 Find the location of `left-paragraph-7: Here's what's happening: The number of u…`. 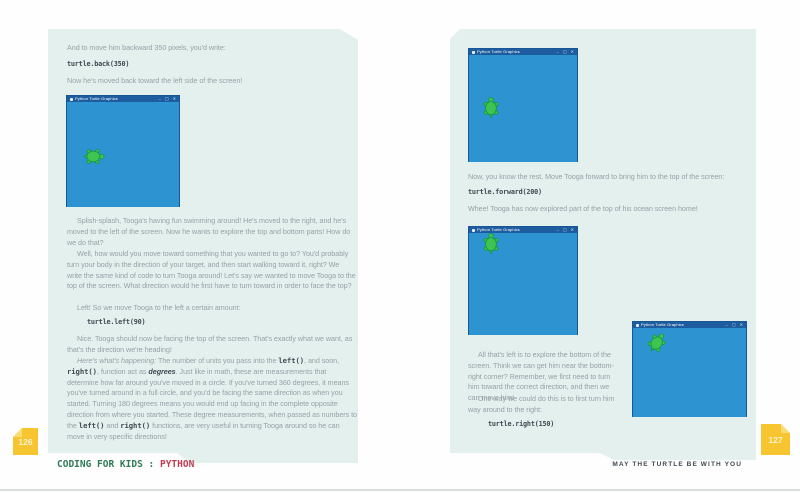

left-paragraph-7: Here's what's happening: The number of u… is located at coordinates (212, 398).